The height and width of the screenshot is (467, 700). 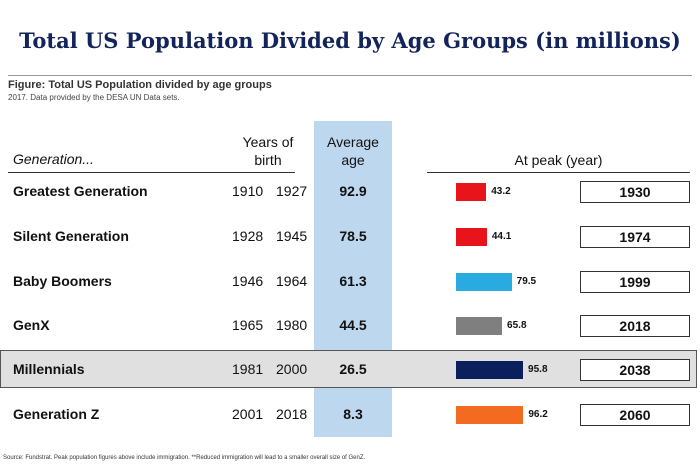 I want to click on header-avg-line2: age, so click(x=353, y=160).